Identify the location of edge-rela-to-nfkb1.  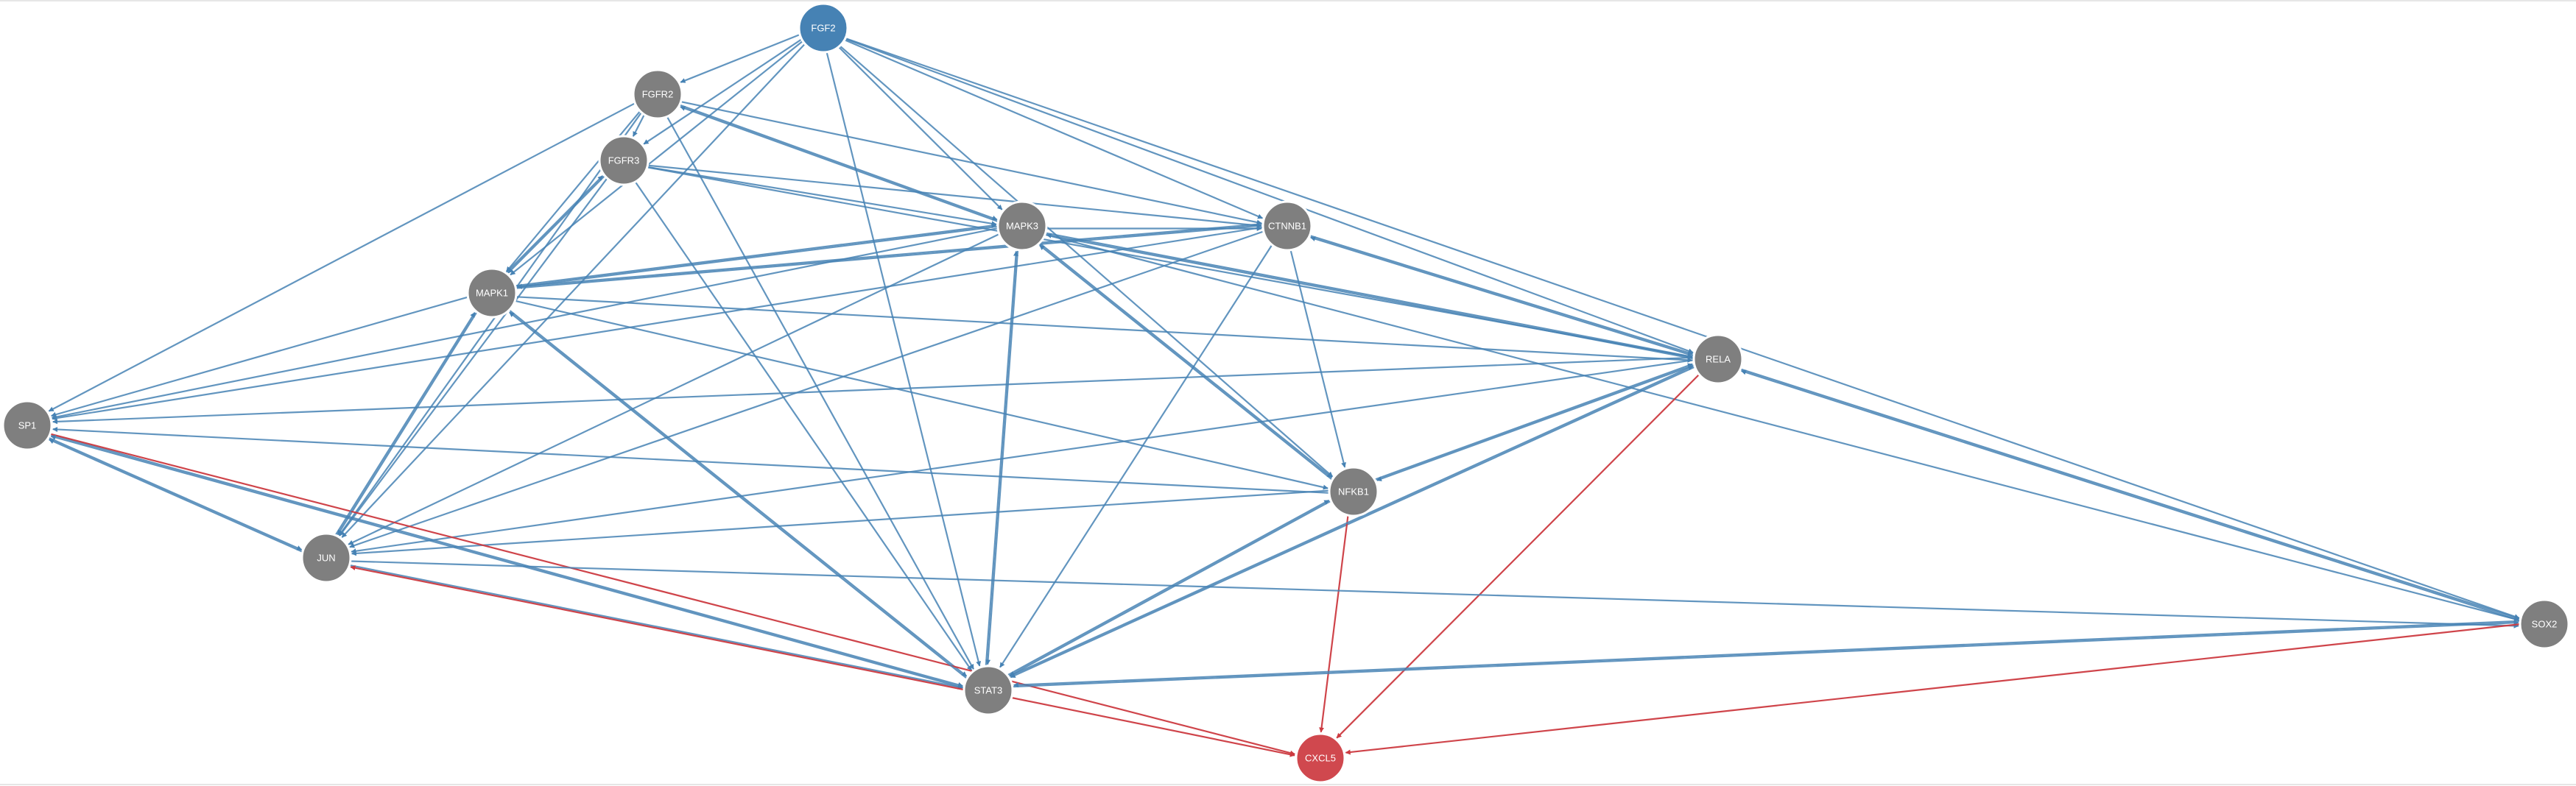
(1535, 423).